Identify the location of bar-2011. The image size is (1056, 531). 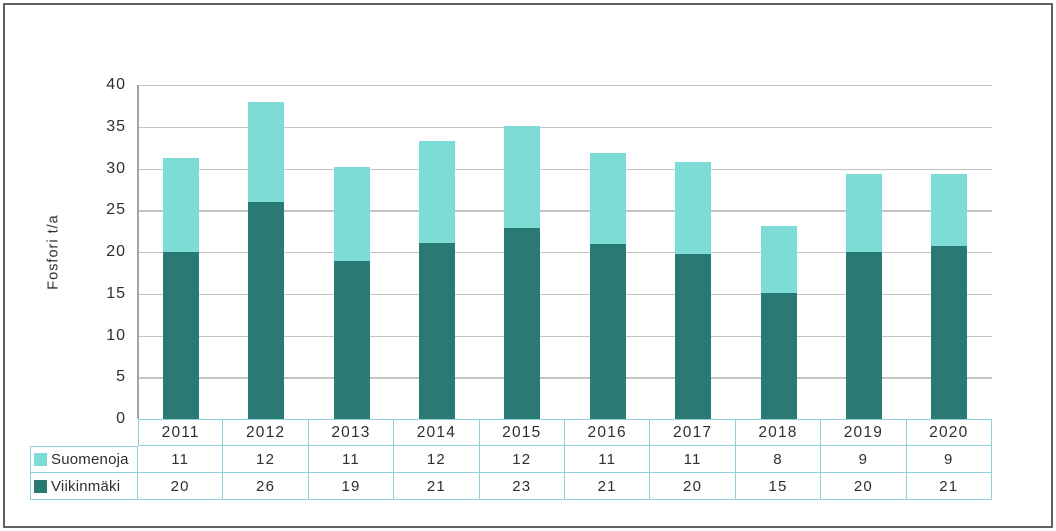
(180, 252).